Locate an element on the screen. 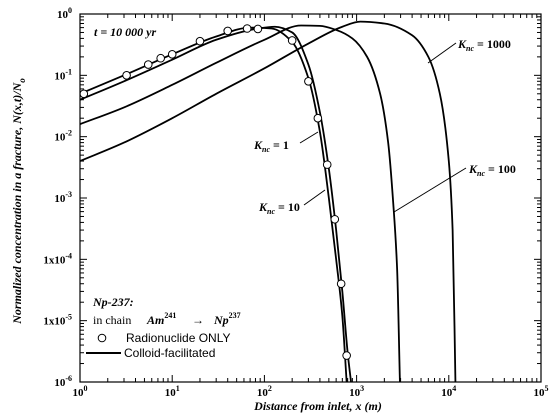  legend-marker-radionuclide is located at coordinates (102, 338).